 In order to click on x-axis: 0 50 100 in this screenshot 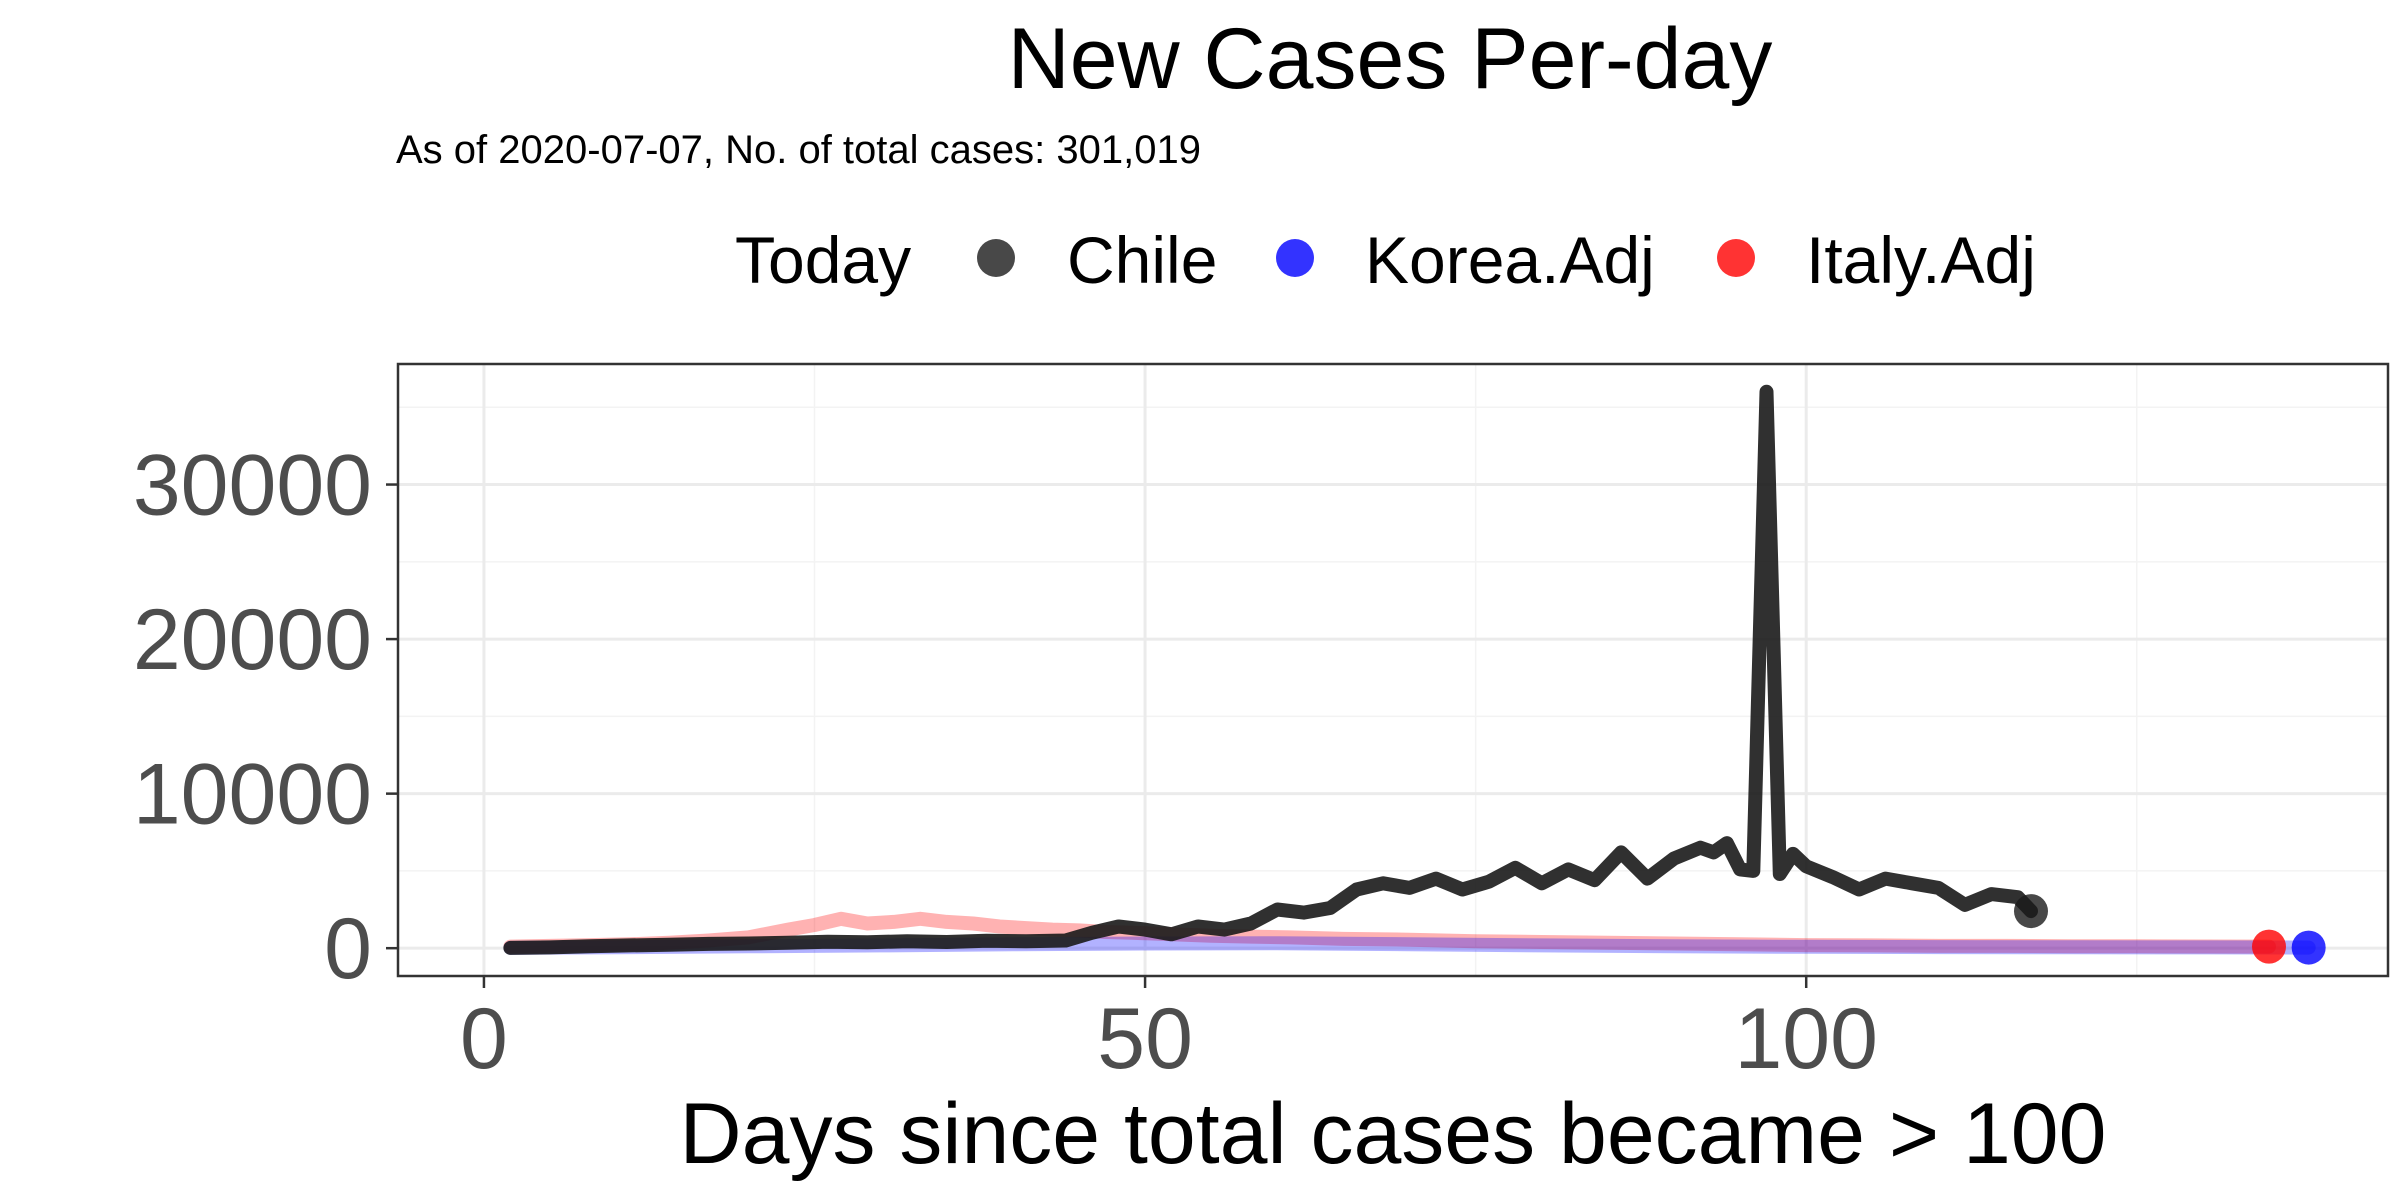, I will do `click(1169, 1031)`.